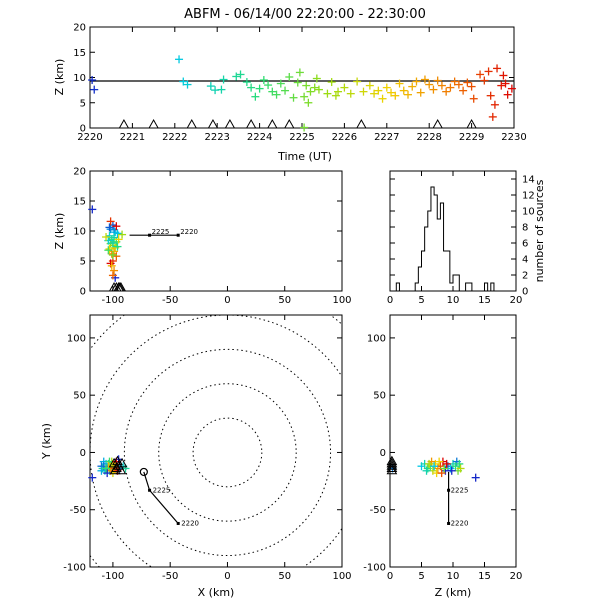 The width and height of the screenshot is (600, 600). Describe the element at coordinates (216, 137) in the screenshot. I see `time-axis-tick-label: 2223` at that location.